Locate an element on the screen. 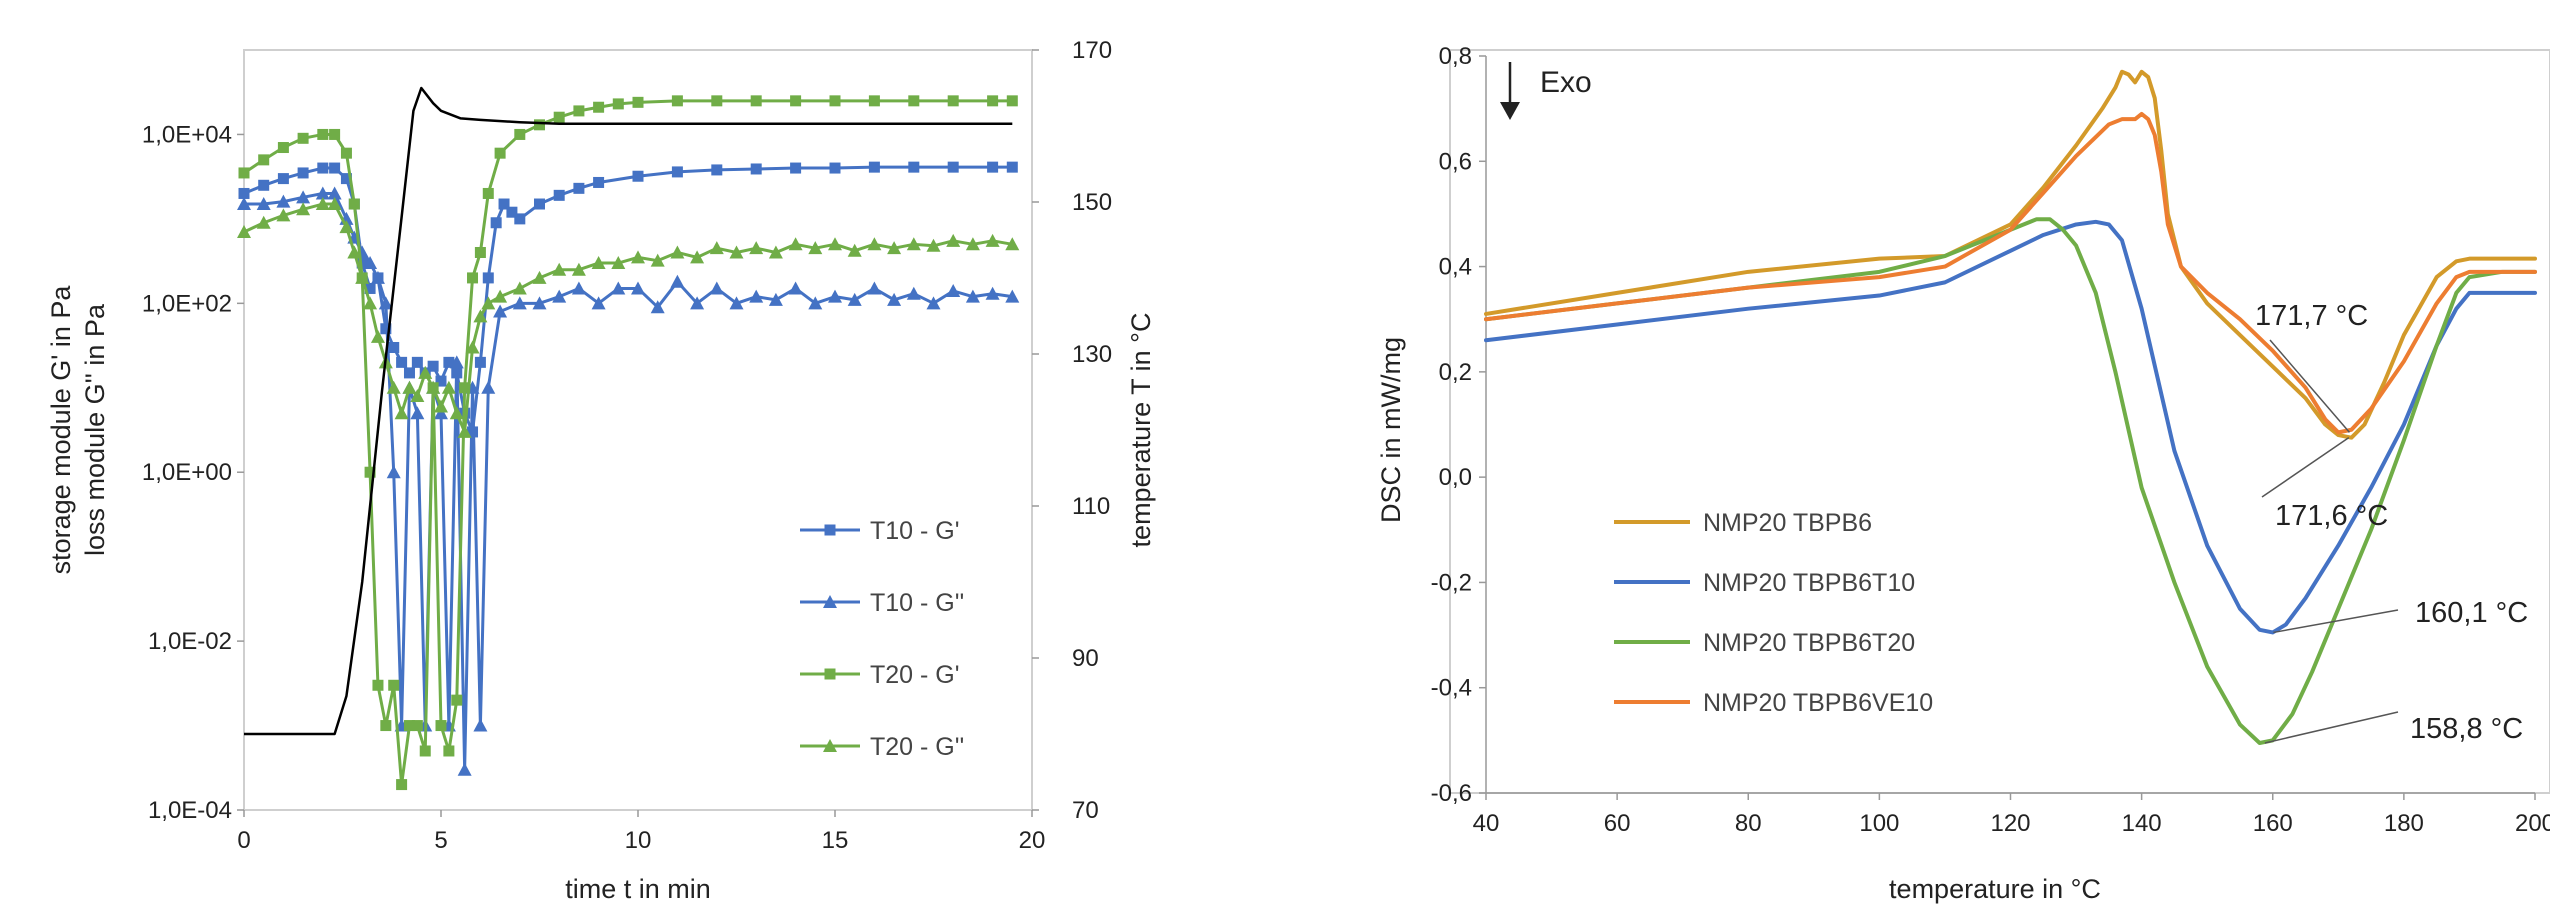 Image resolution: width=2550 pixels, height=909 pixels. y-tick-label: 1,0E+02 is located at coordinates (187, 303).